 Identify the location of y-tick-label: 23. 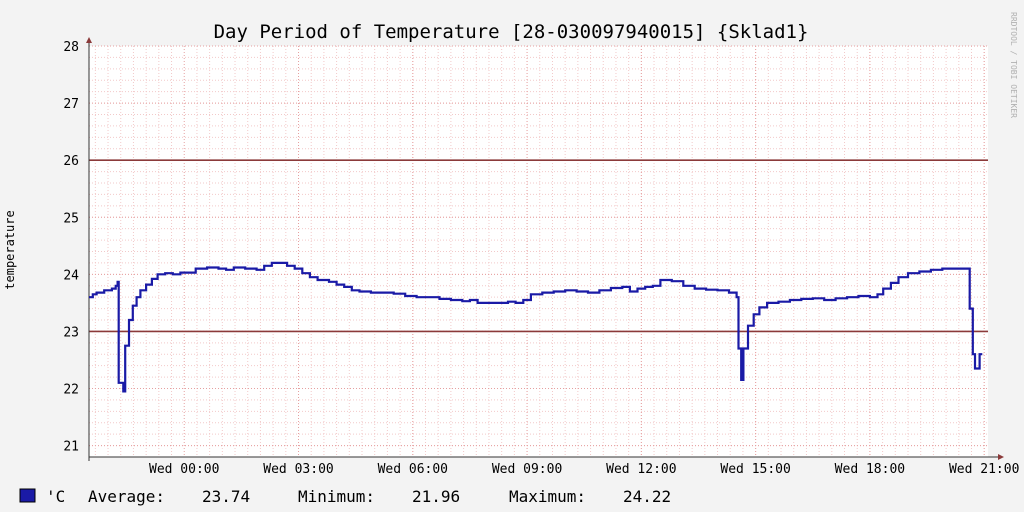
(71, 332).